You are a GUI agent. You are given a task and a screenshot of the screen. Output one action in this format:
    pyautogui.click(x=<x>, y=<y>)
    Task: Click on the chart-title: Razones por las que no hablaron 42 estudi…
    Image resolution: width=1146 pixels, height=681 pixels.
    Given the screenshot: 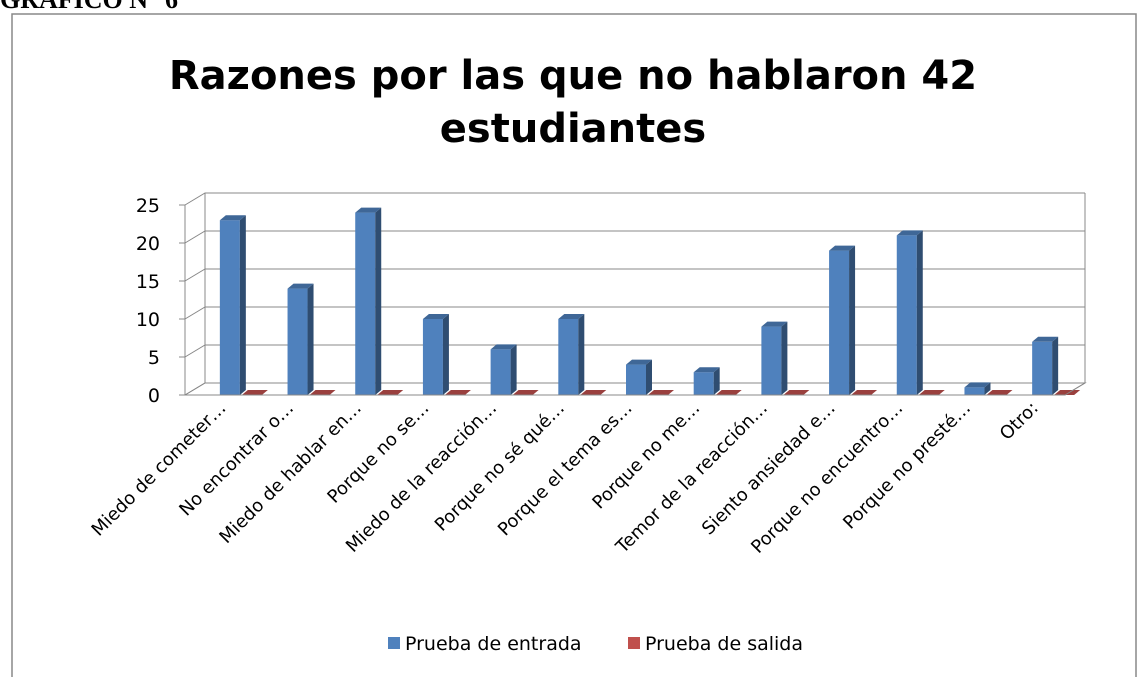 What is the action you would take?
    pyautogui.click(x=573, y=102)
    